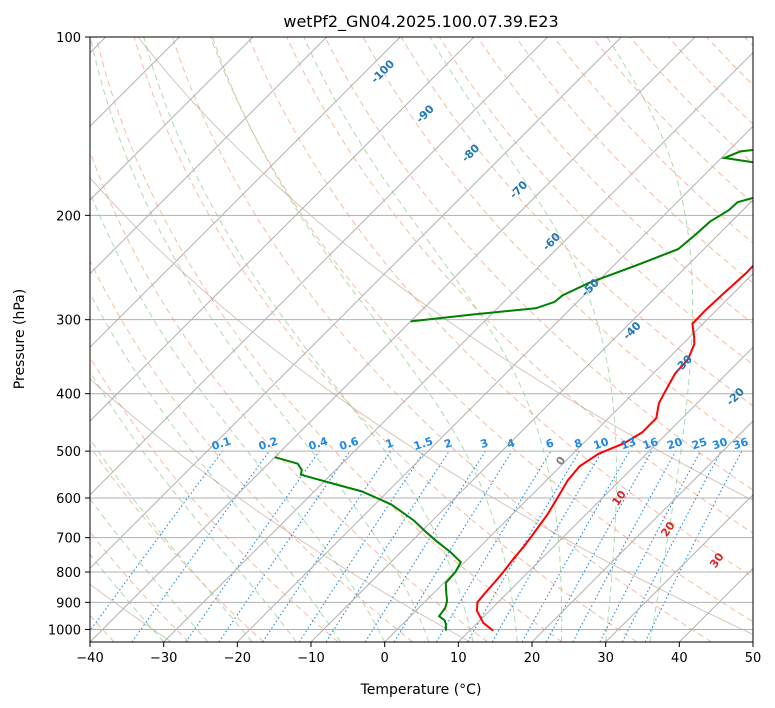 This screenshot has height=708, width=775. Describe the element at coordinates (720, 443) in the screenshot. I see `mixing-ratio-label: 30` at that location.